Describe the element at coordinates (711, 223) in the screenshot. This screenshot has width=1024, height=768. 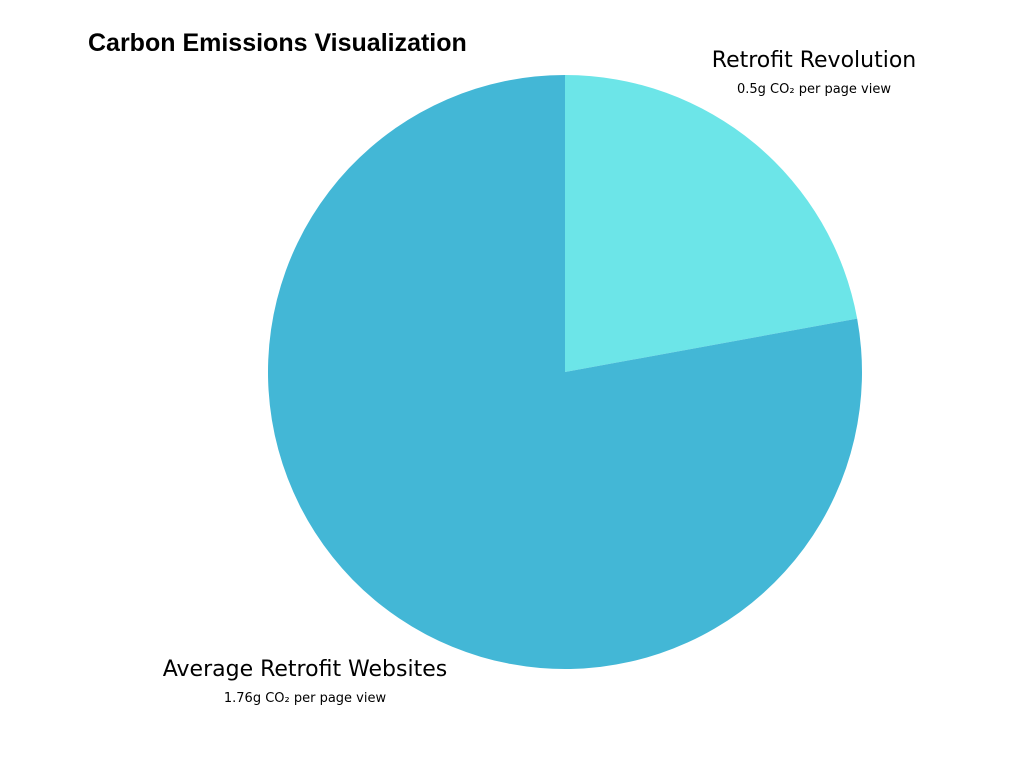
I see `pie-slice-retrofit-revolution` at that location.